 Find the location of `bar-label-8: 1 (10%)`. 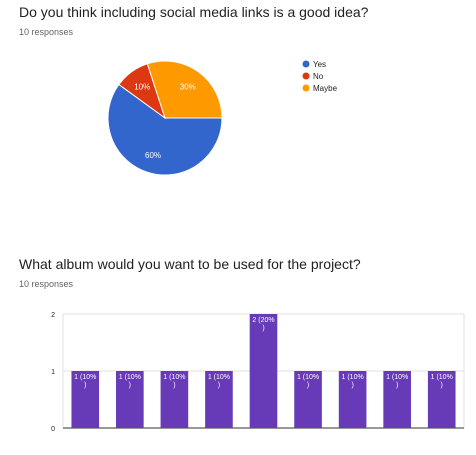

bar-label-8: 1 (10%) is located at coordinates (397, 381).